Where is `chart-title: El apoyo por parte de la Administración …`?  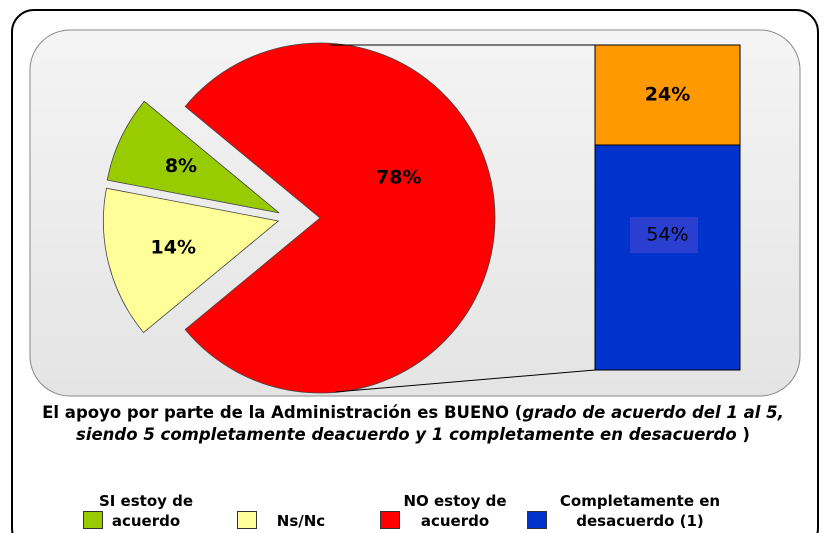
chart-title: El apoyo por parte de la Administración … is located at coordinates (413, 424).